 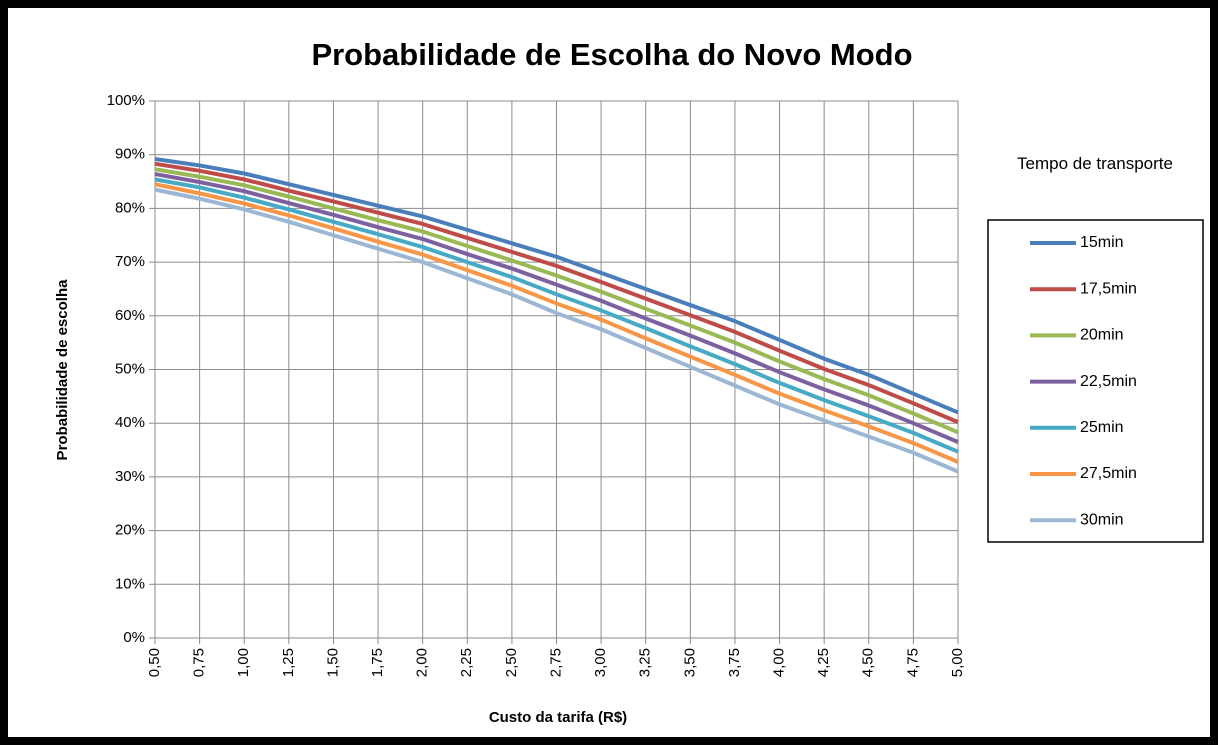 What do you see at coordinates (466, 662) in the screenshot?
I see `x-tick-label: 2,25` at bounding box center [466, 662].